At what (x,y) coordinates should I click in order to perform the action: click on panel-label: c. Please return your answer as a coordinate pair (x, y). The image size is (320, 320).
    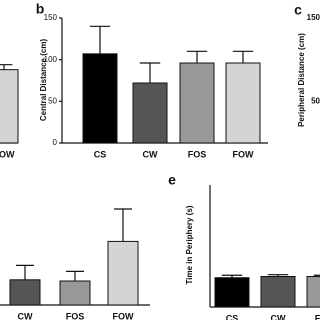
    Looking at the image, I should click on (298, 10).